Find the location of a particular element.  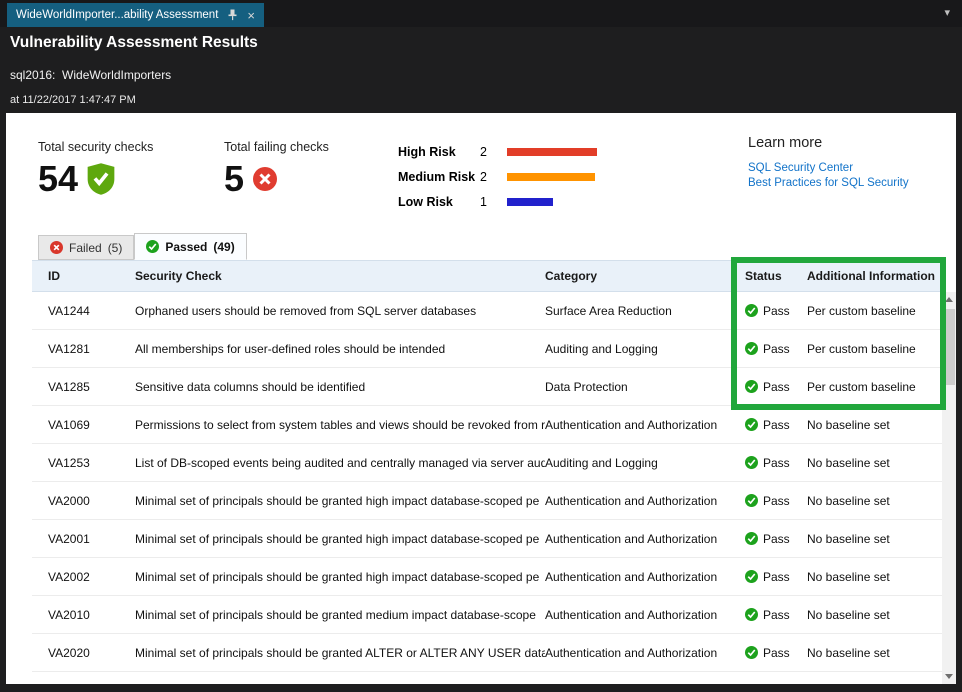

tab-passed-label: Passed is located at coordinates (186, 246).